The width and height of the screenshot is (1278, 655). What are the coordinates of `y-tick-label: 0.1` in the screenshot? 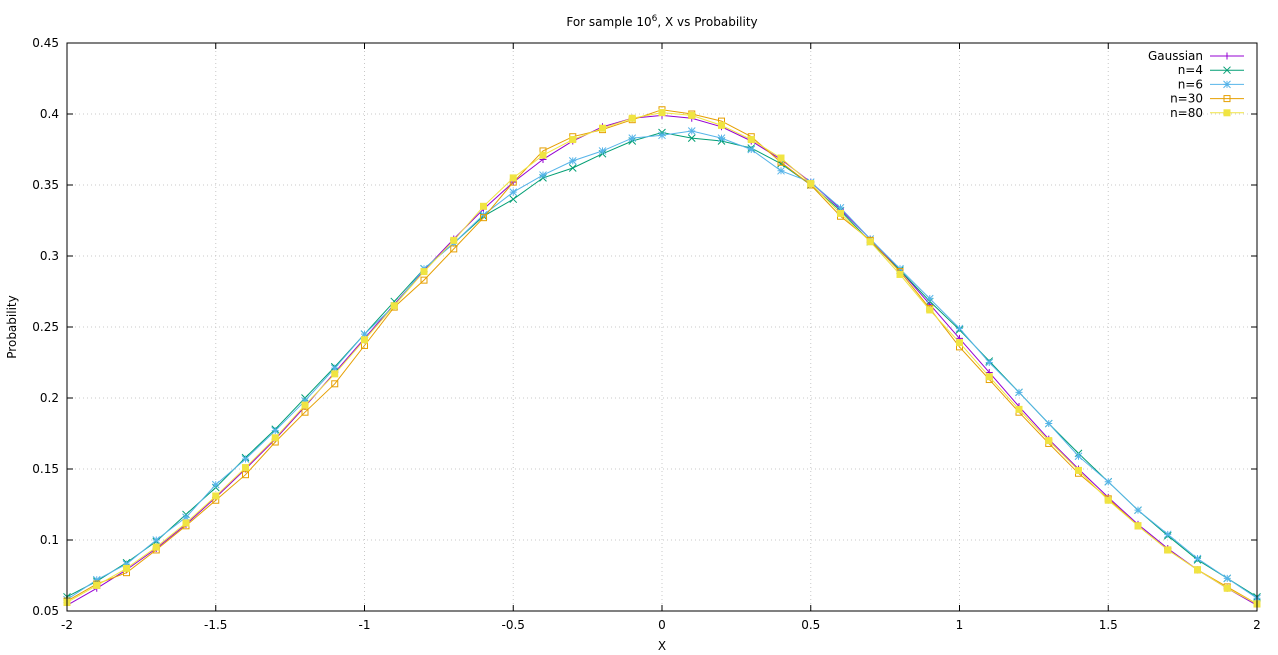 It's located at (49, 540).